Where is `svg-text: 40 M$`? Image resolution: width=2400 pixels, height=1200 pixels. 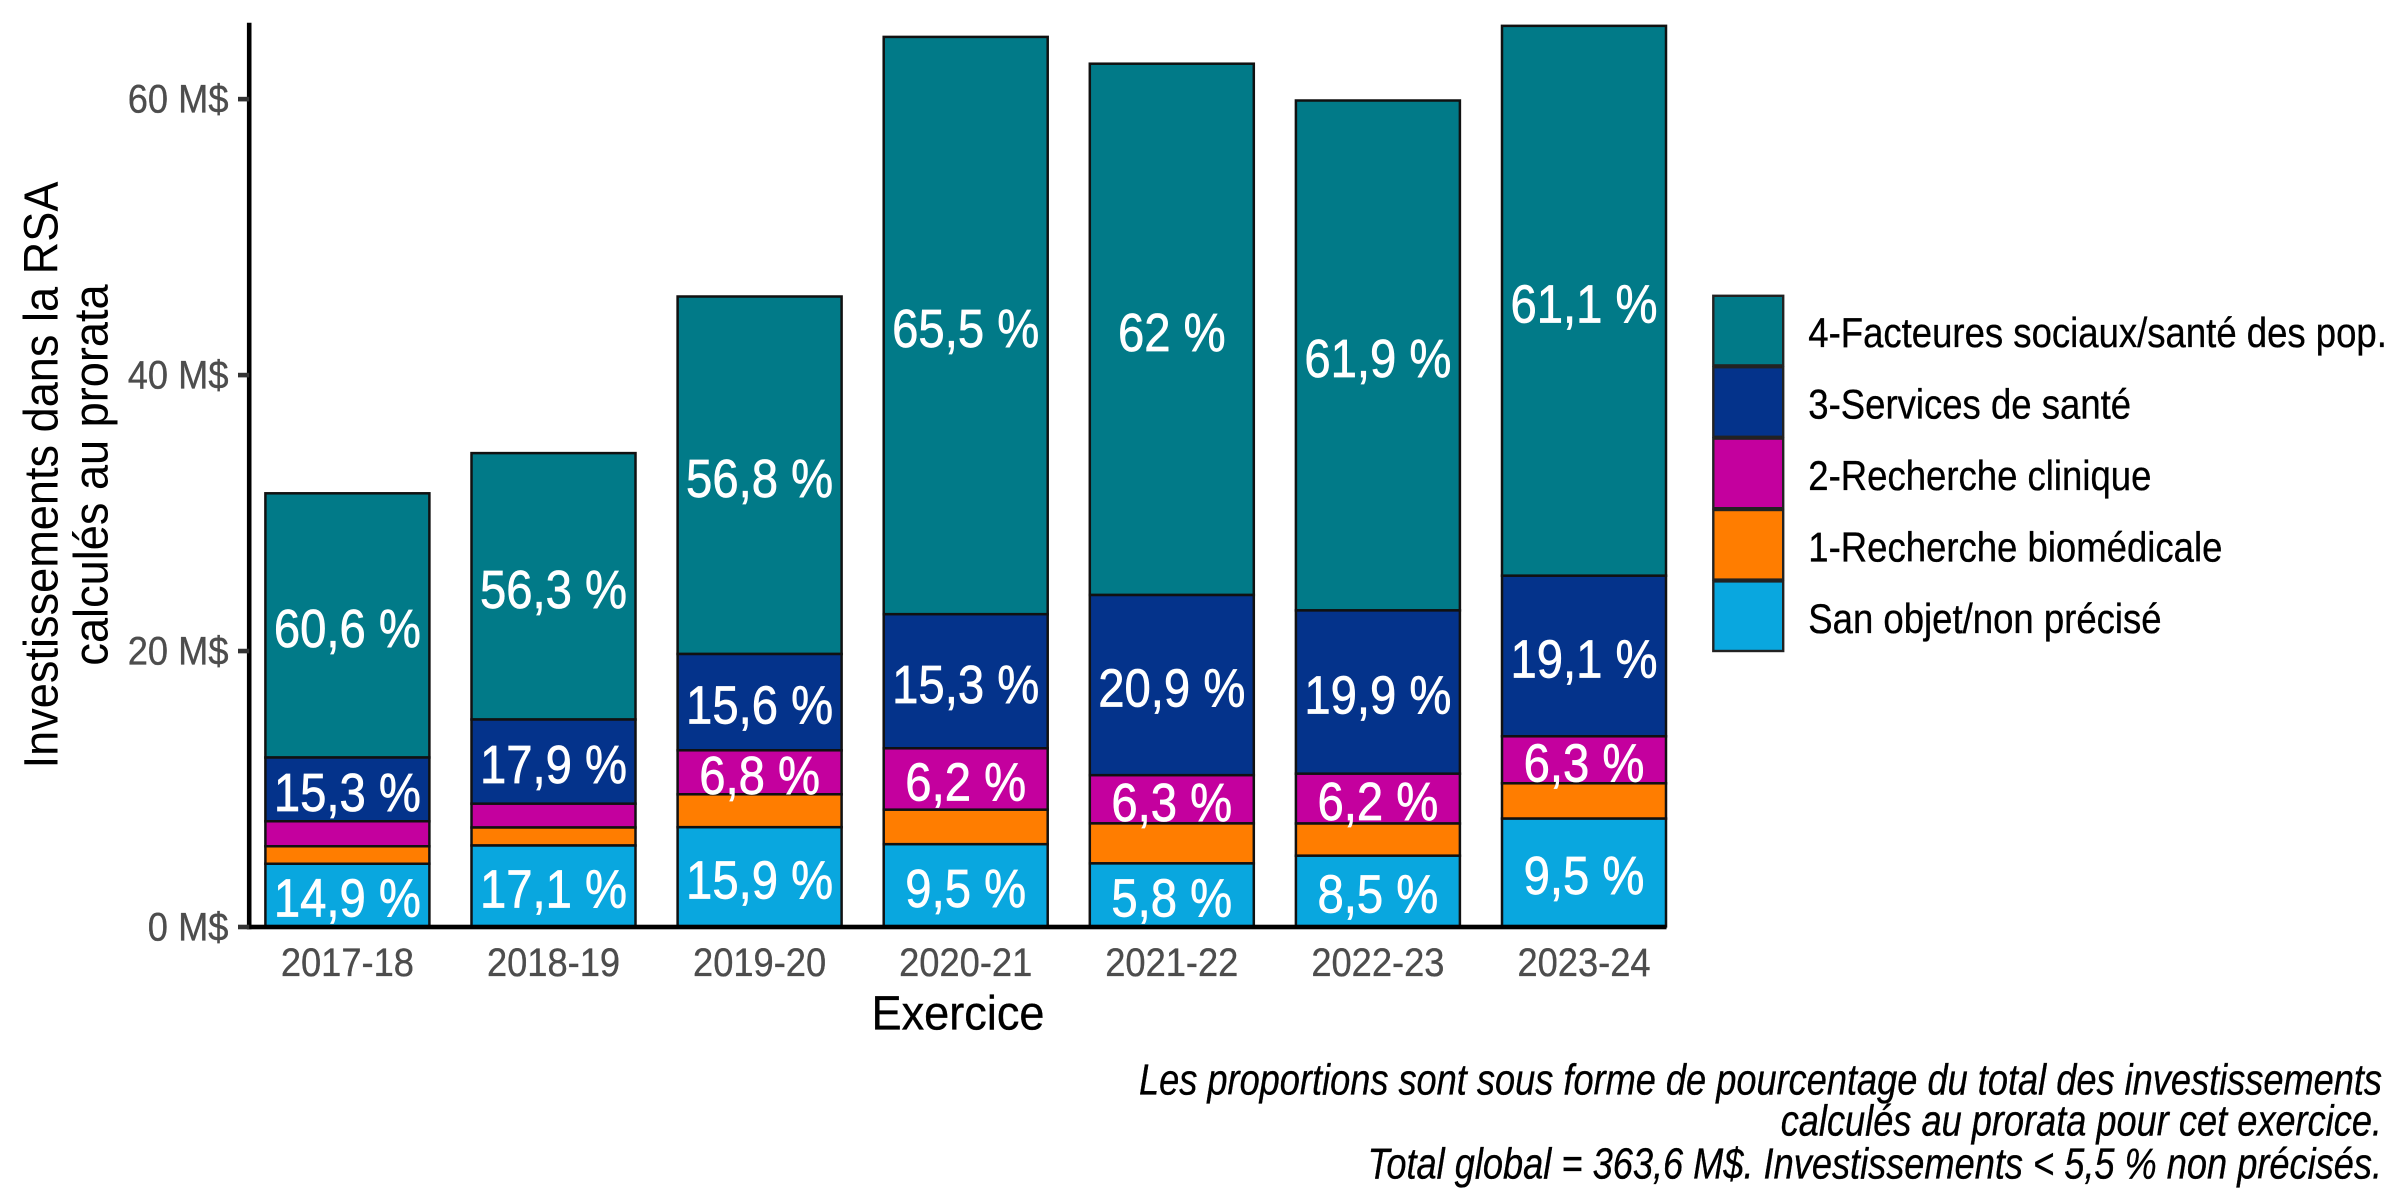 svg-text: 40 M$ is located at coordinates (178, 376).